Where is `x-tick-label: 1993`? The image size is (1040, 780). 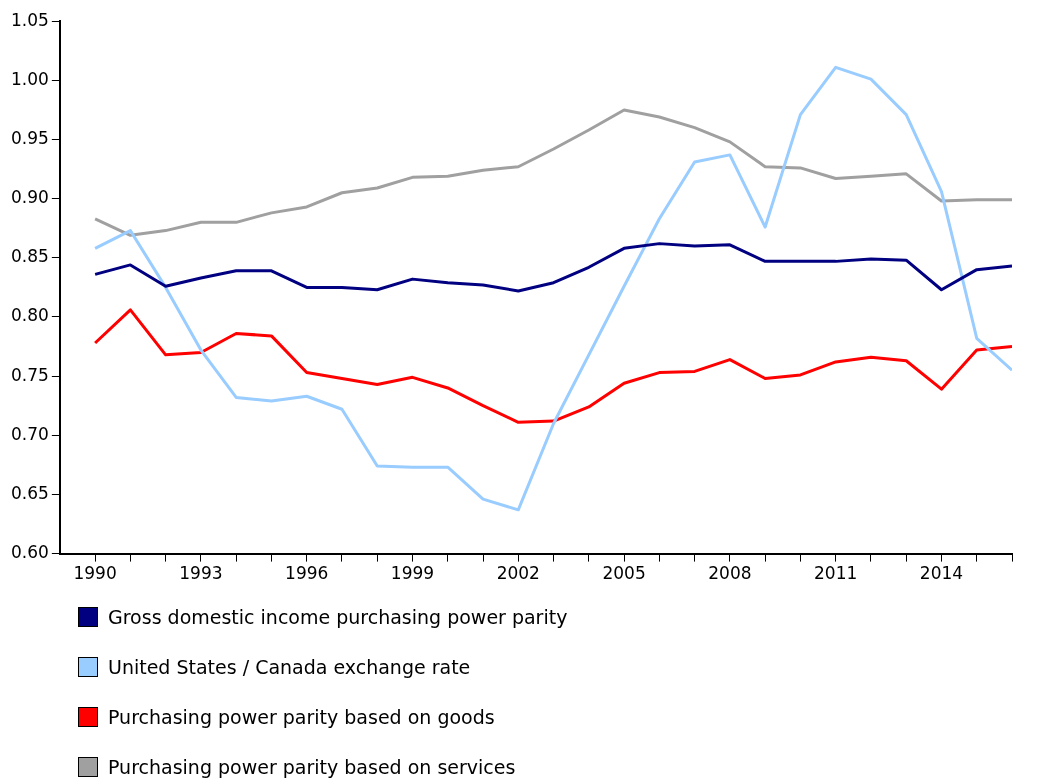 x-tick-label: 1993 is located at coordinates (201, 573).